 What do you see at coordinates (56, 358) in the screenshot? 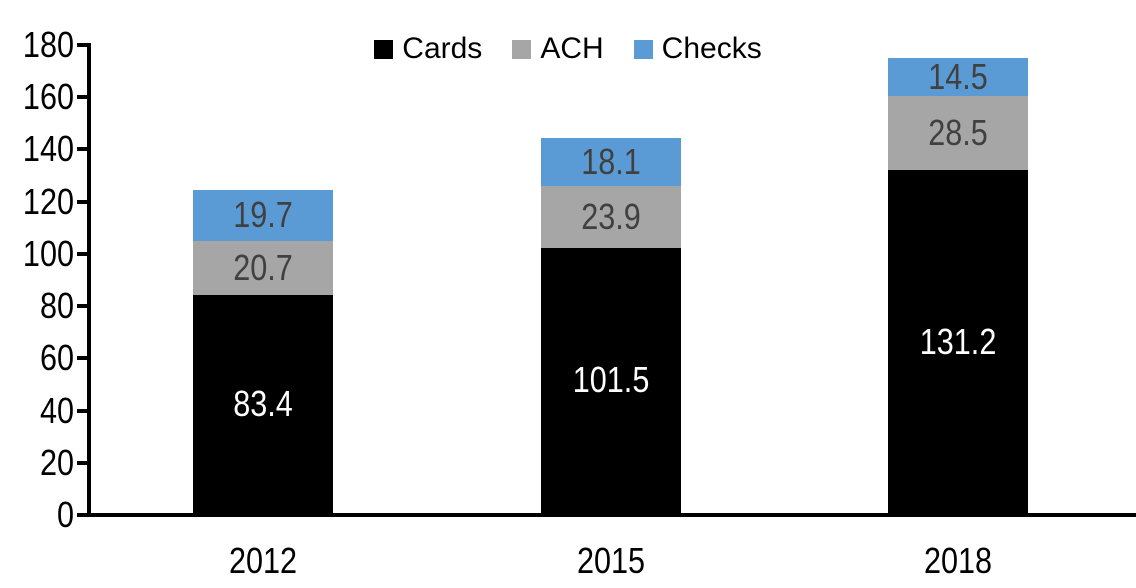
I see `y-axis-tick-label: 60` at bounding box center [56, 358].